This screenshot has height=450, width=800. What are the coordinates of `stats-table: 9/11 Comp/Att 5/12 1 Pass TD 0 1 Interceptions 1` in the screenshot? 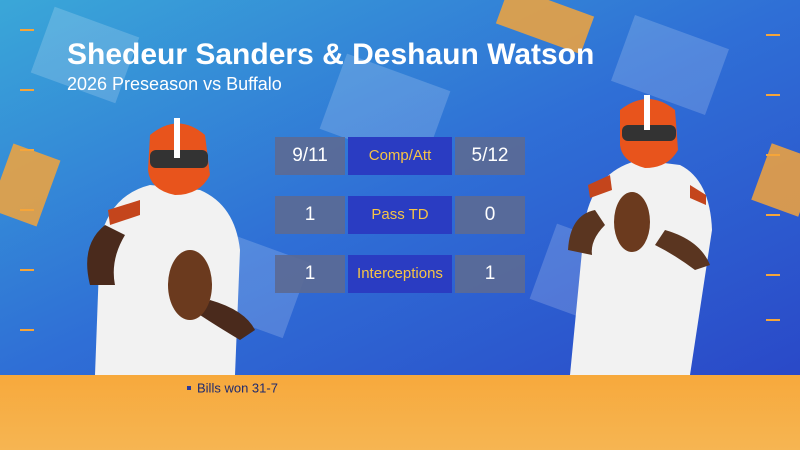 It's located at (400, 215).